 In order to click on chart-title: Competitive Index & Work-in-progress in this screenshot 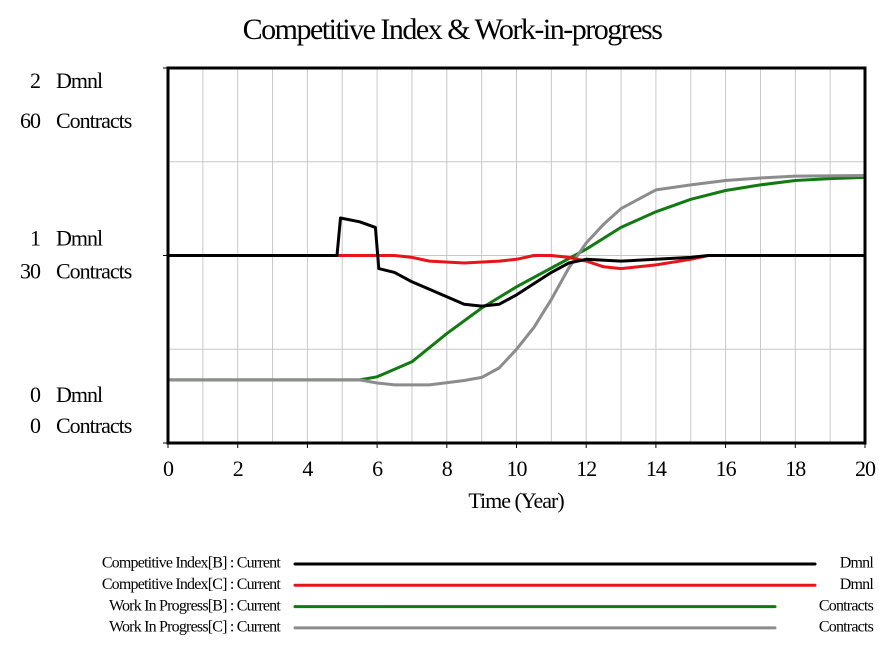, I will do `click(453, 29)`.